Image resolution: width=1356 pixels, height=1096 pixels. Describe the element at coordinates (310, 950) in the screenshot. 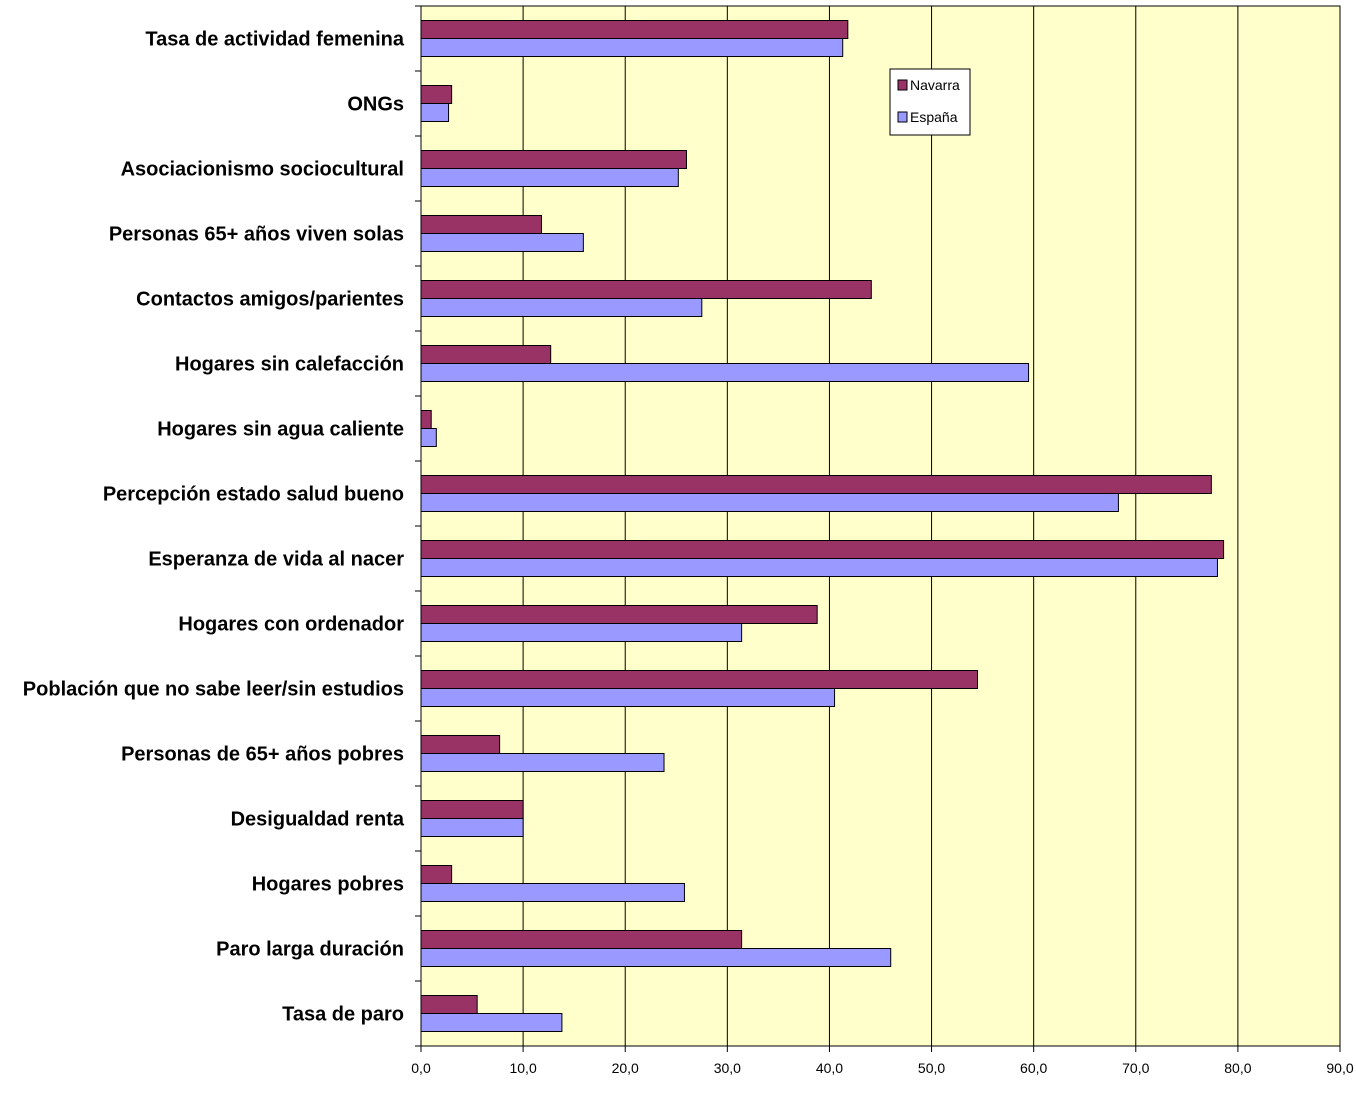

I see `category-label: Paro larga duración` at that location.